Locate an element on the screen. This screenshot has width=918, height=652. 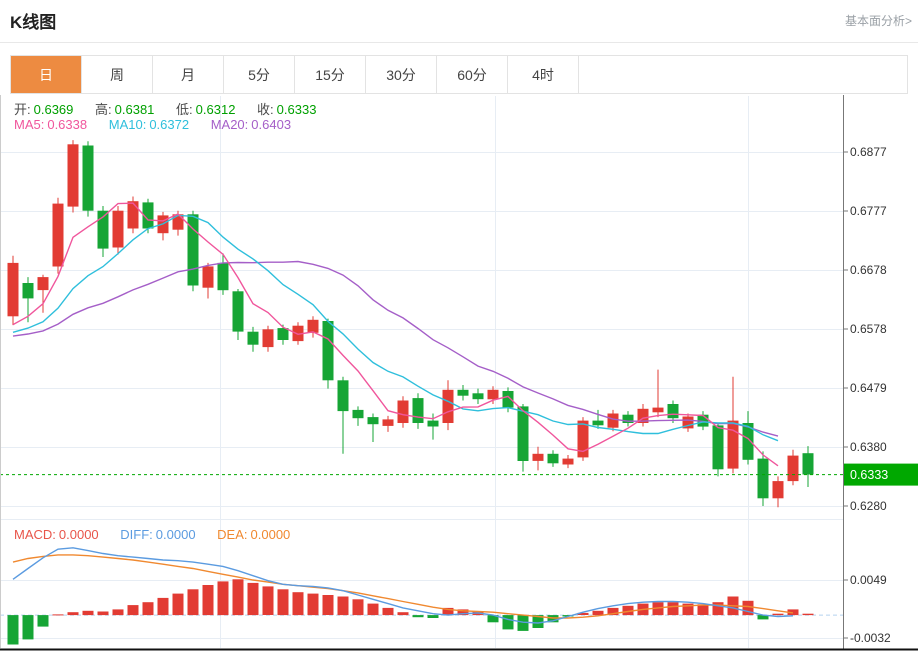
tab-day: 日 is located at coordinates (46, 74).